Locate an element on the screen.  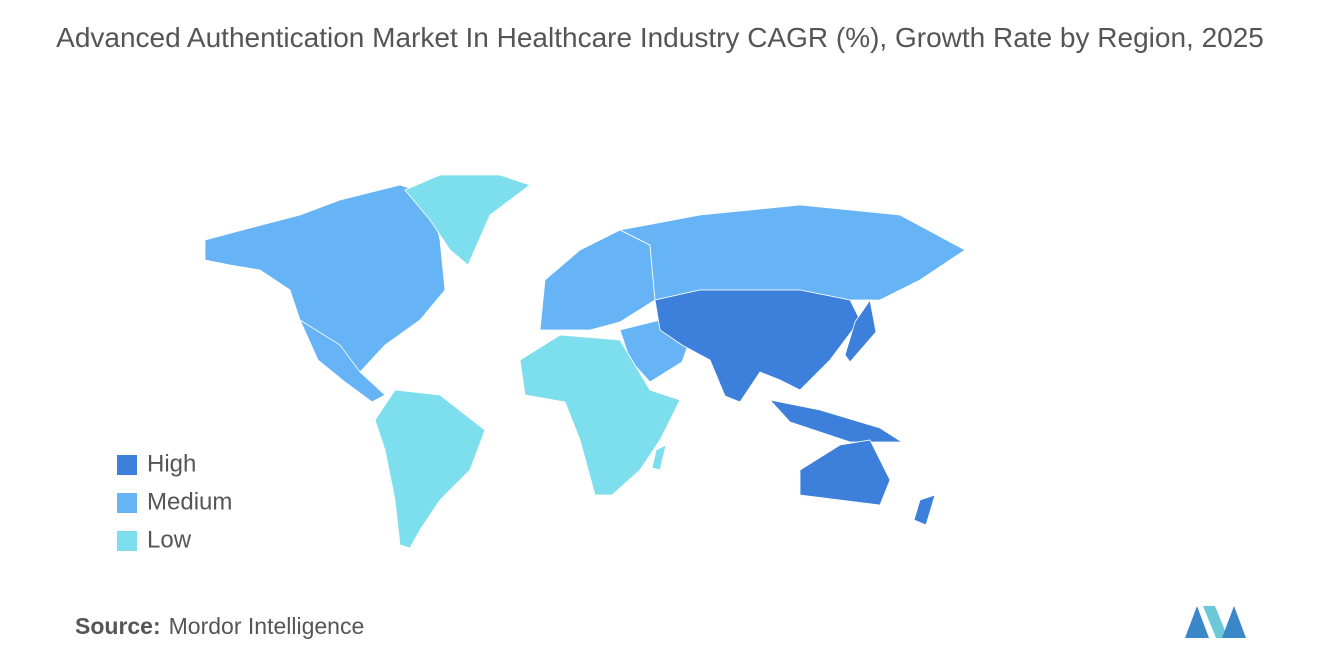
logo is located at coordinates (1215, 622).